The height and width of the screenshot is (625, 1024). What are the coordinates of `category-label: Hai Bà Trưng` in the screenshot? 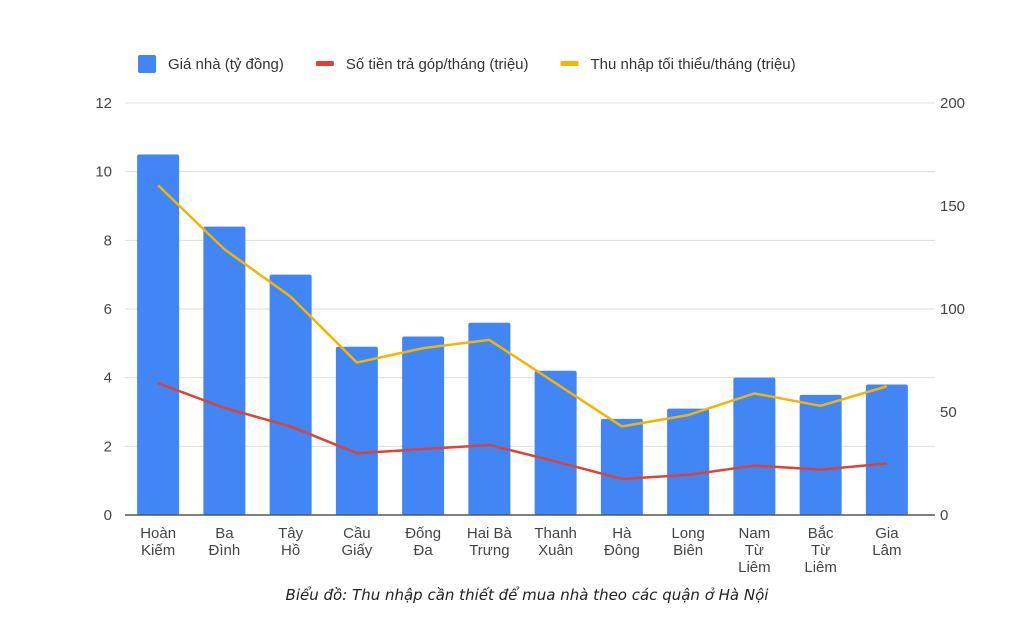 It's located at (490, 542).